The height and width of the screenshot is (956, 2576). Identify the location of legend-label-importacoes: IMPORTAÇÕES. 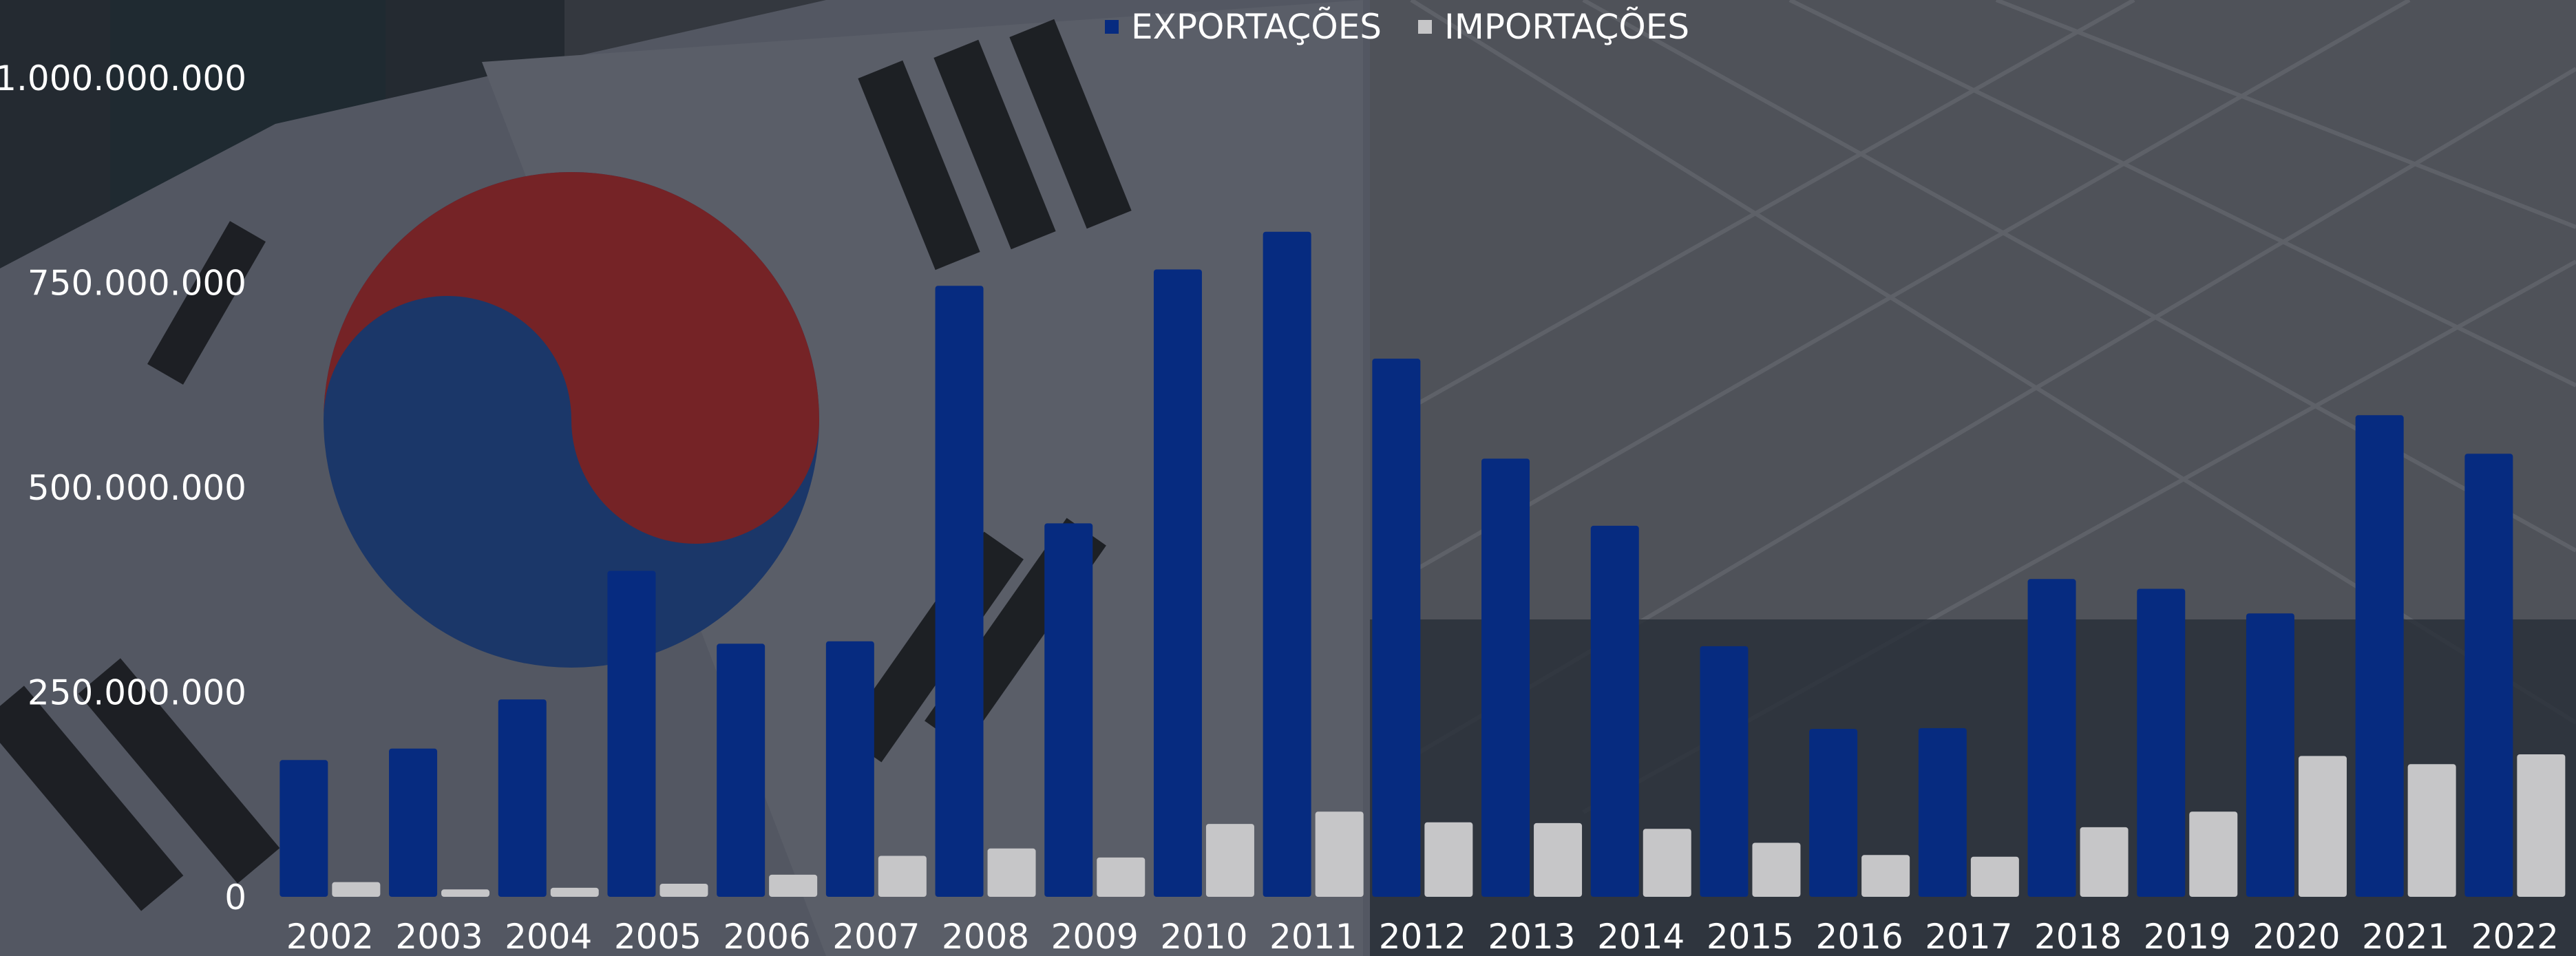
(1567, 27).